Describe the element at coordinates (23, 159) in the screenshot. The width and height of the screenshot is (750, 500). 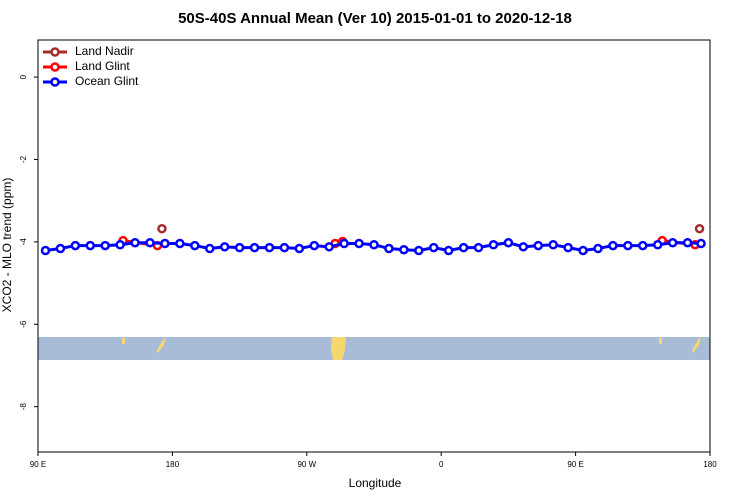
I see `y-tick-label: -2` at that location.